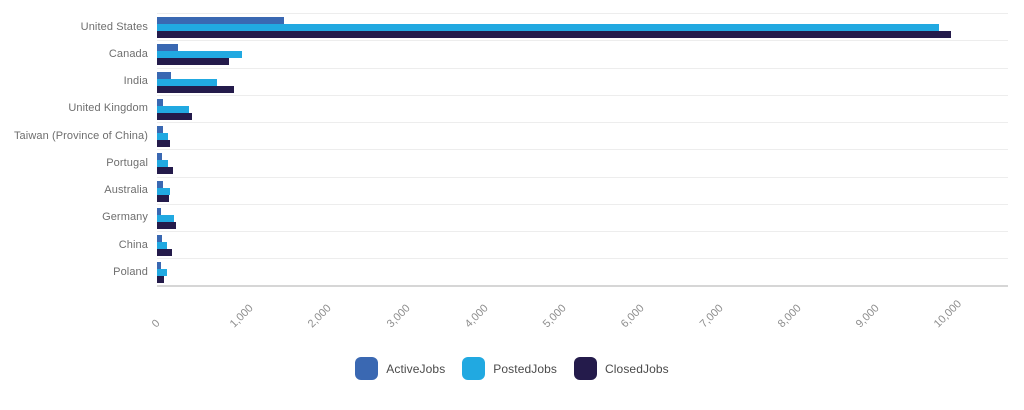  I want to click on x-tick-label: 10,000, so click(948, 314).